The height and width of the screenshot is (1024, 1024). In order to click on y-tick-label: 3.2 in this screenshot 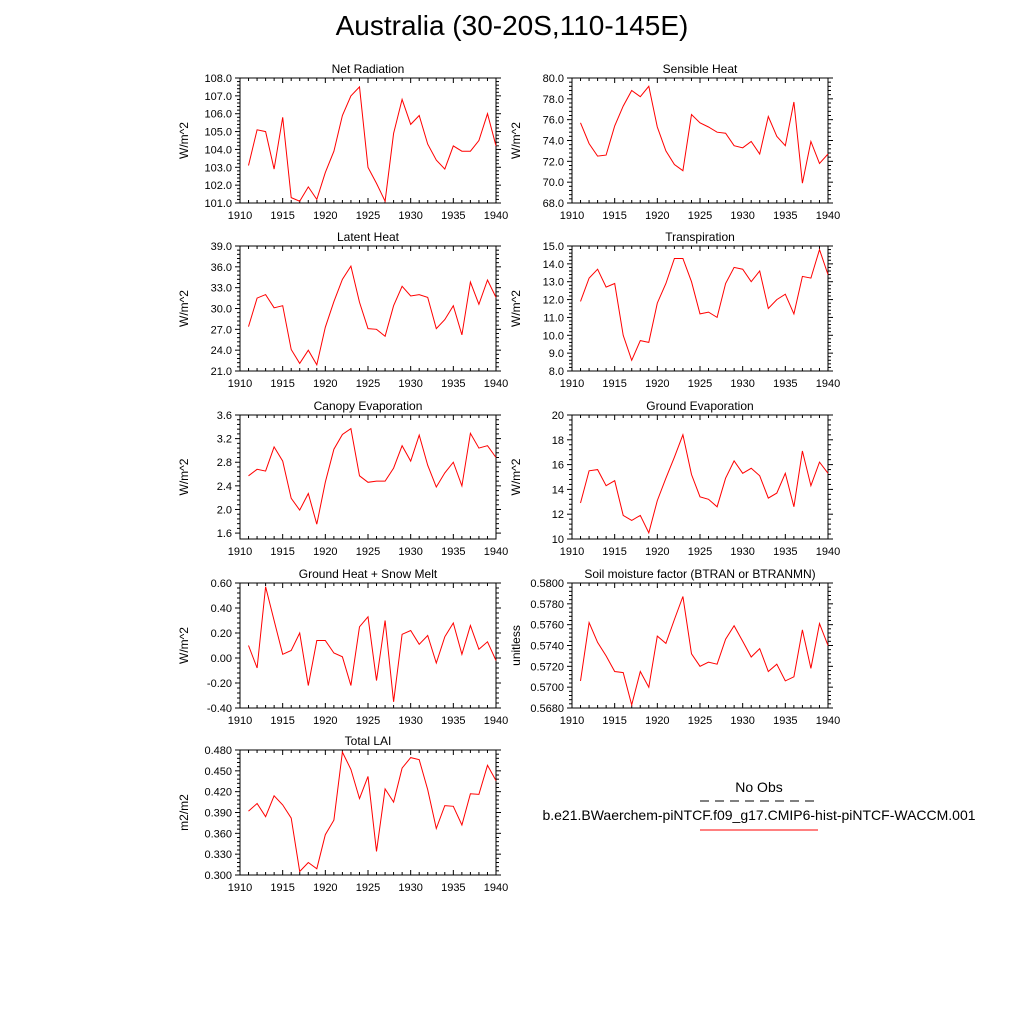, I will do `click(224, 440)`.